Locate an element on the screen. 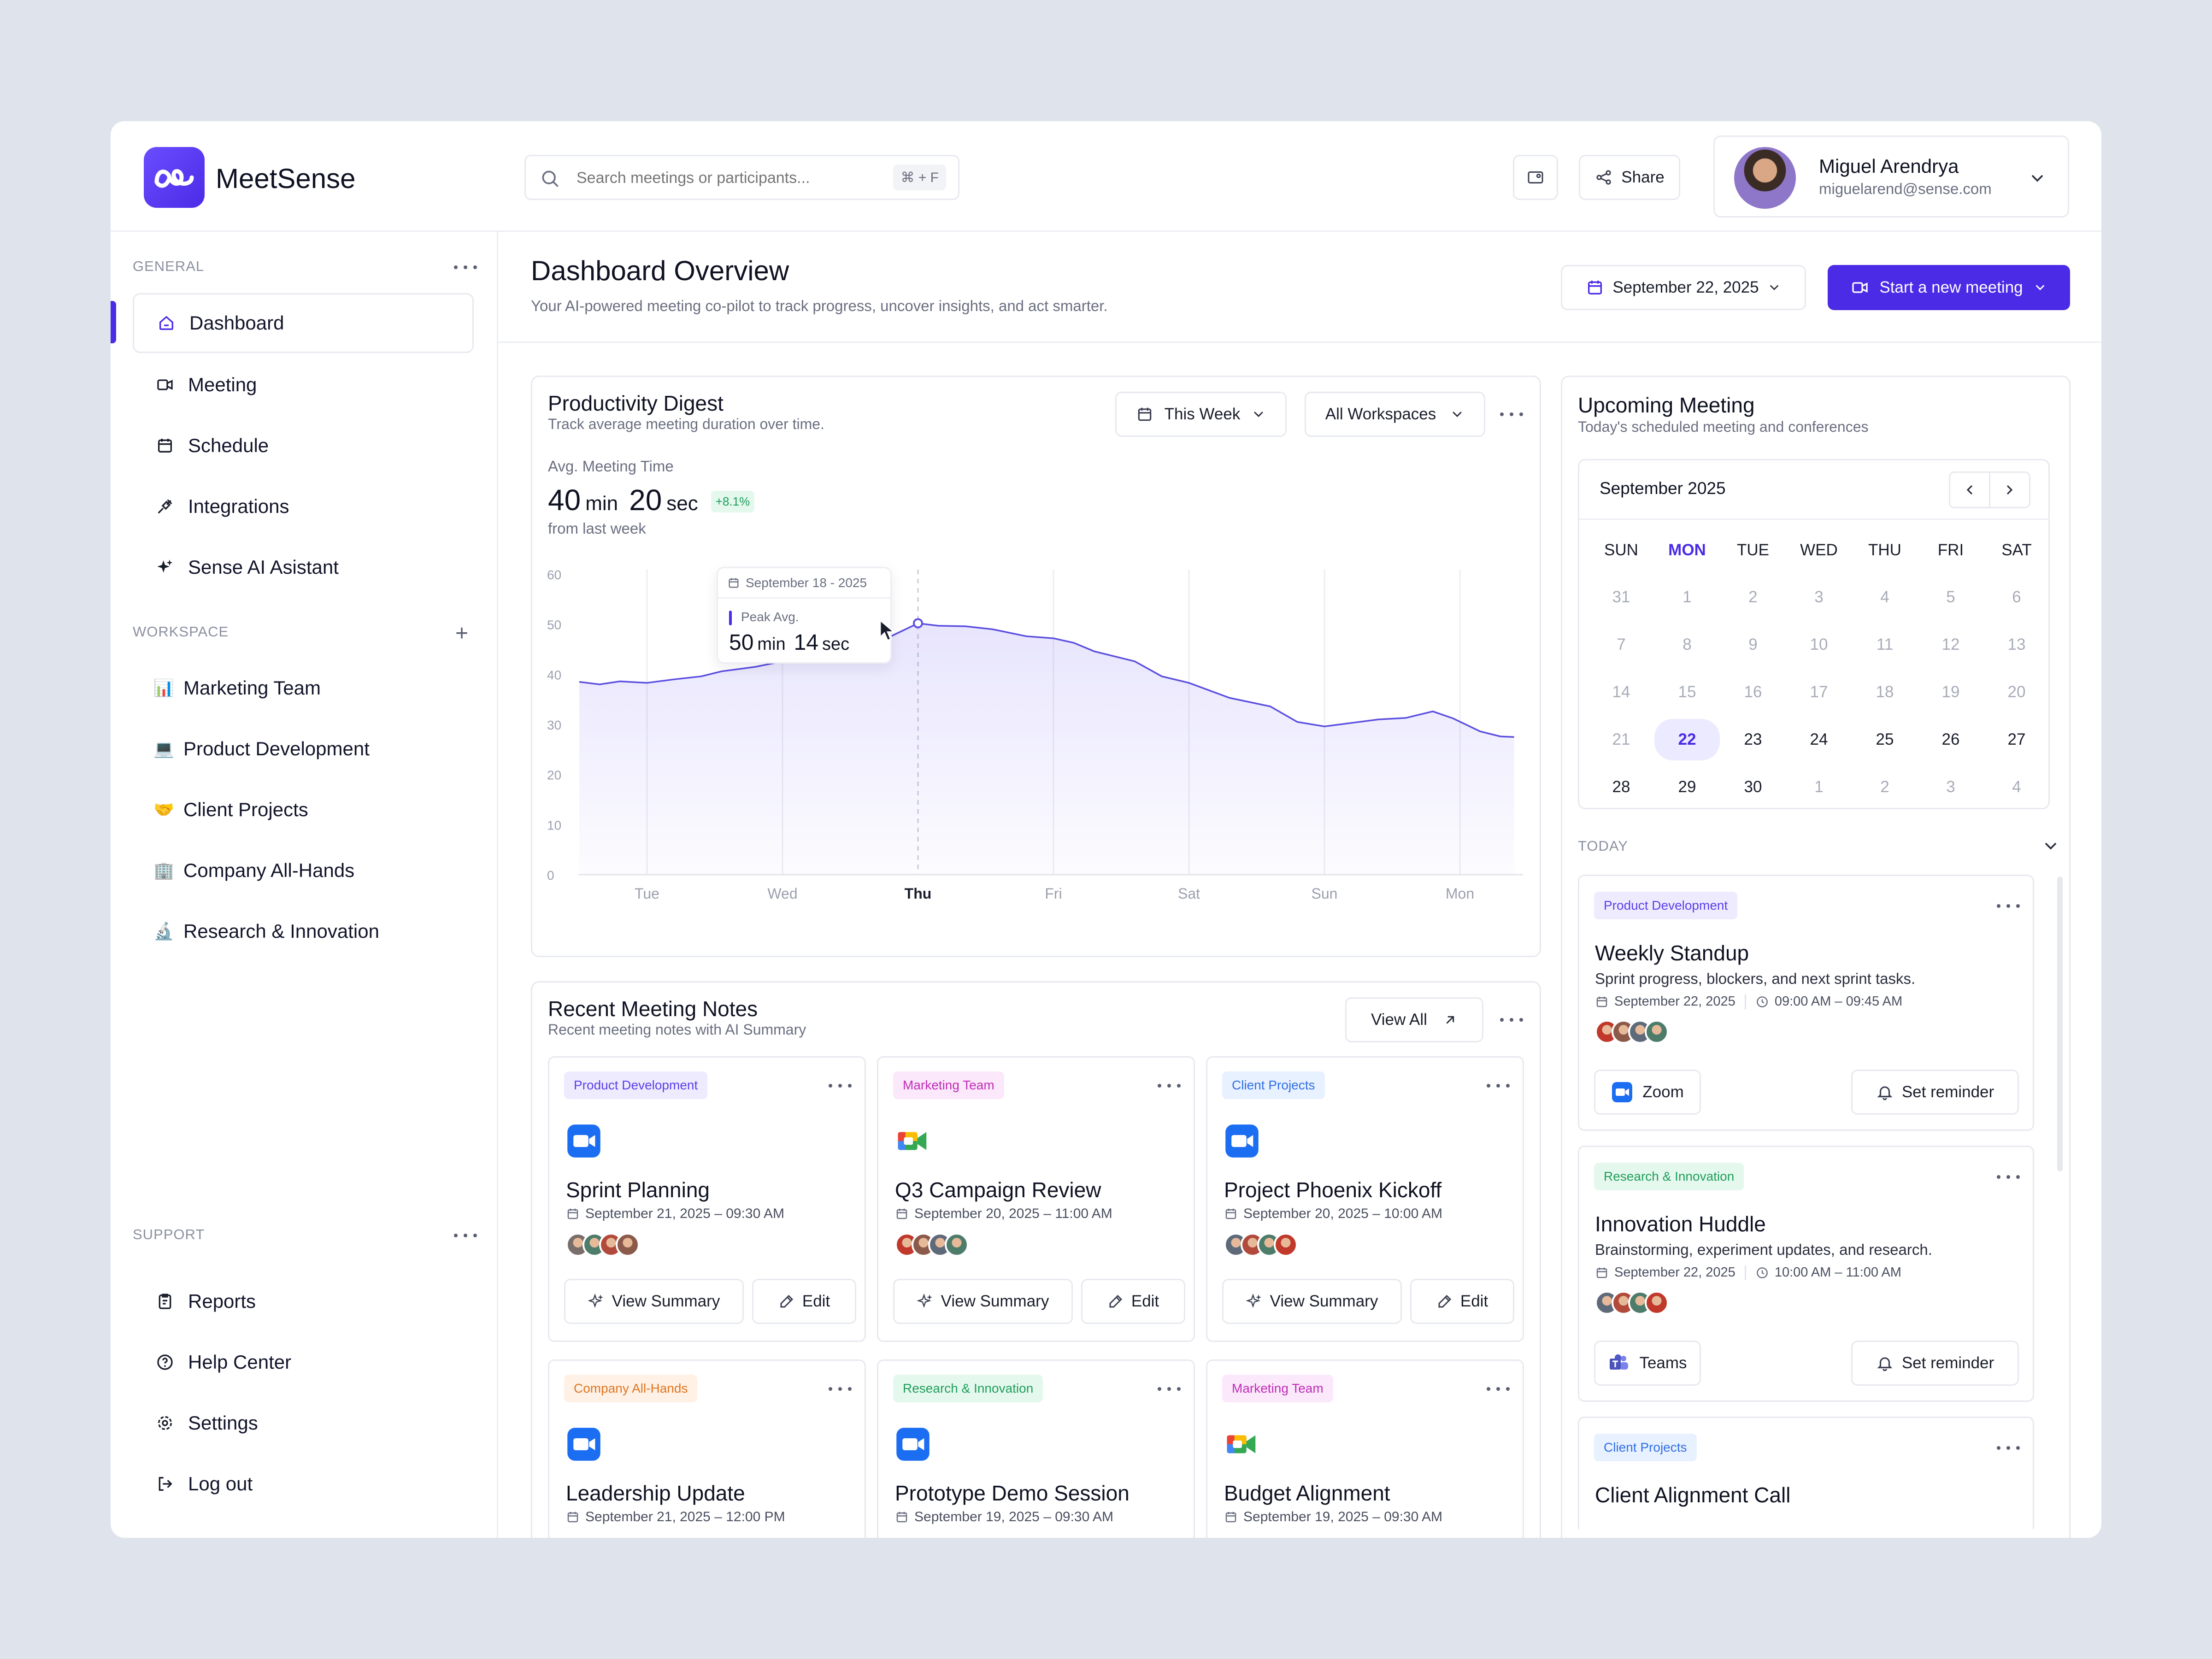 The width and height of the screenshot is (2212, 1659). calendar-next-button is located at coordinates (2009, 489).